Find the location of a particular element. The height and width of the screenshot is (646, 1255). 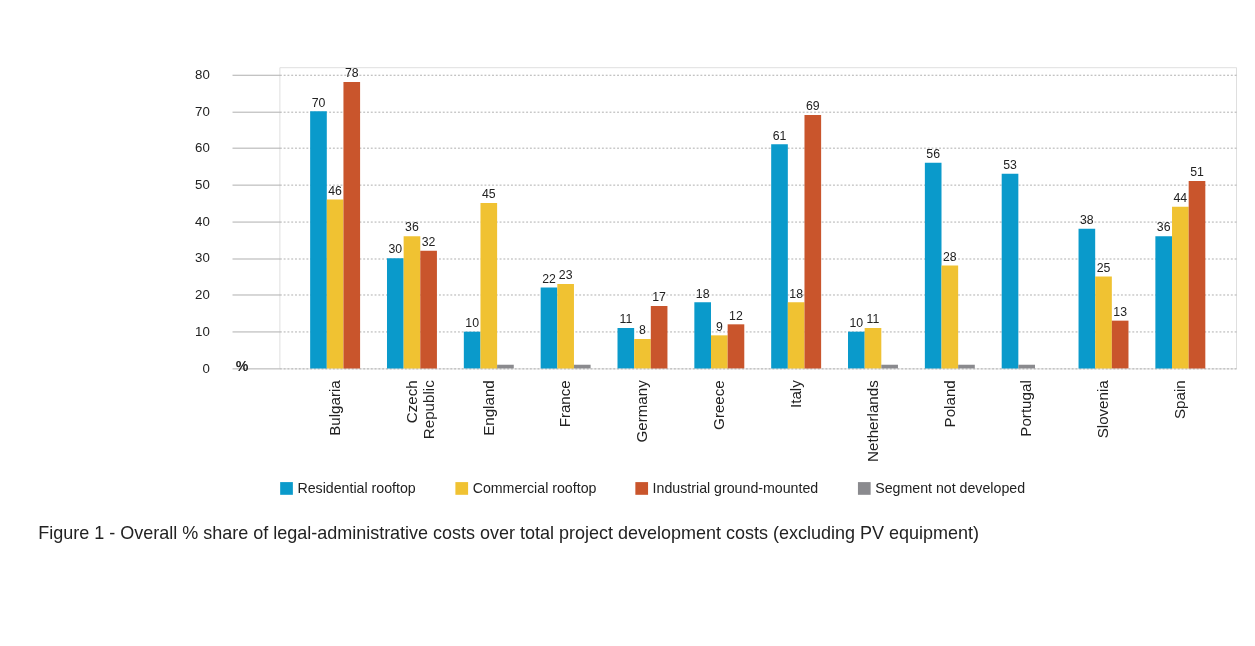

y-tick-label: 60 is located at coordinates (202, 148).